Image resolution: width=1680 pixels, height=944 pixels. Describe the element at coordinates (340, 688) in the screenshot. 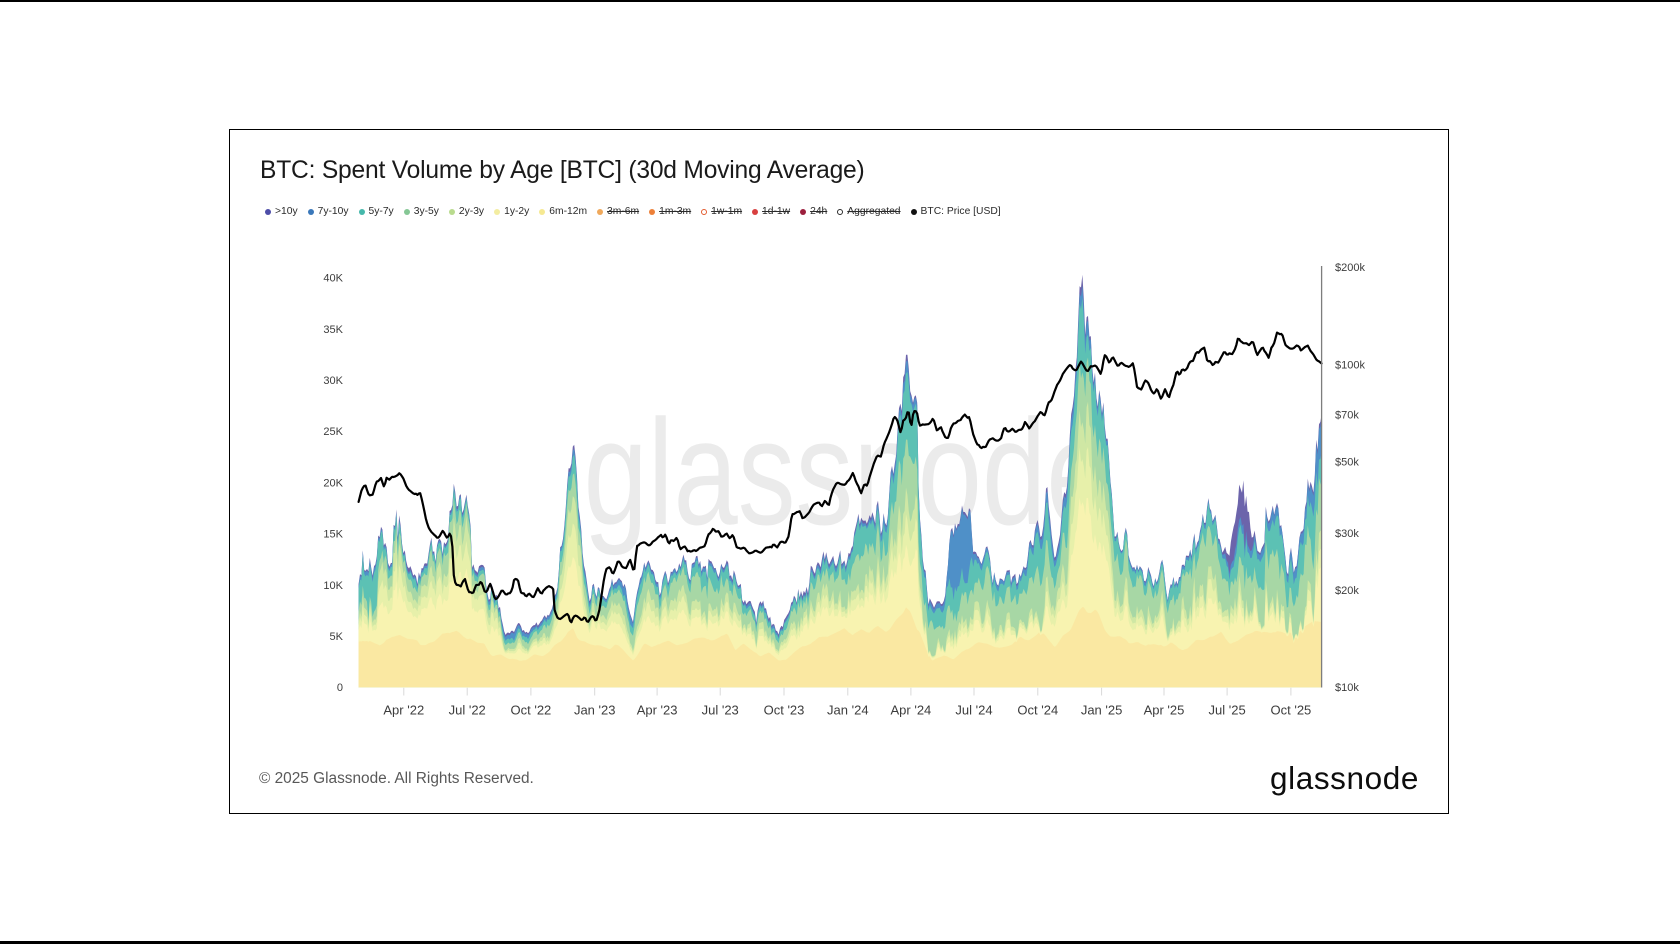

I see `svg-text: 0` at that location.